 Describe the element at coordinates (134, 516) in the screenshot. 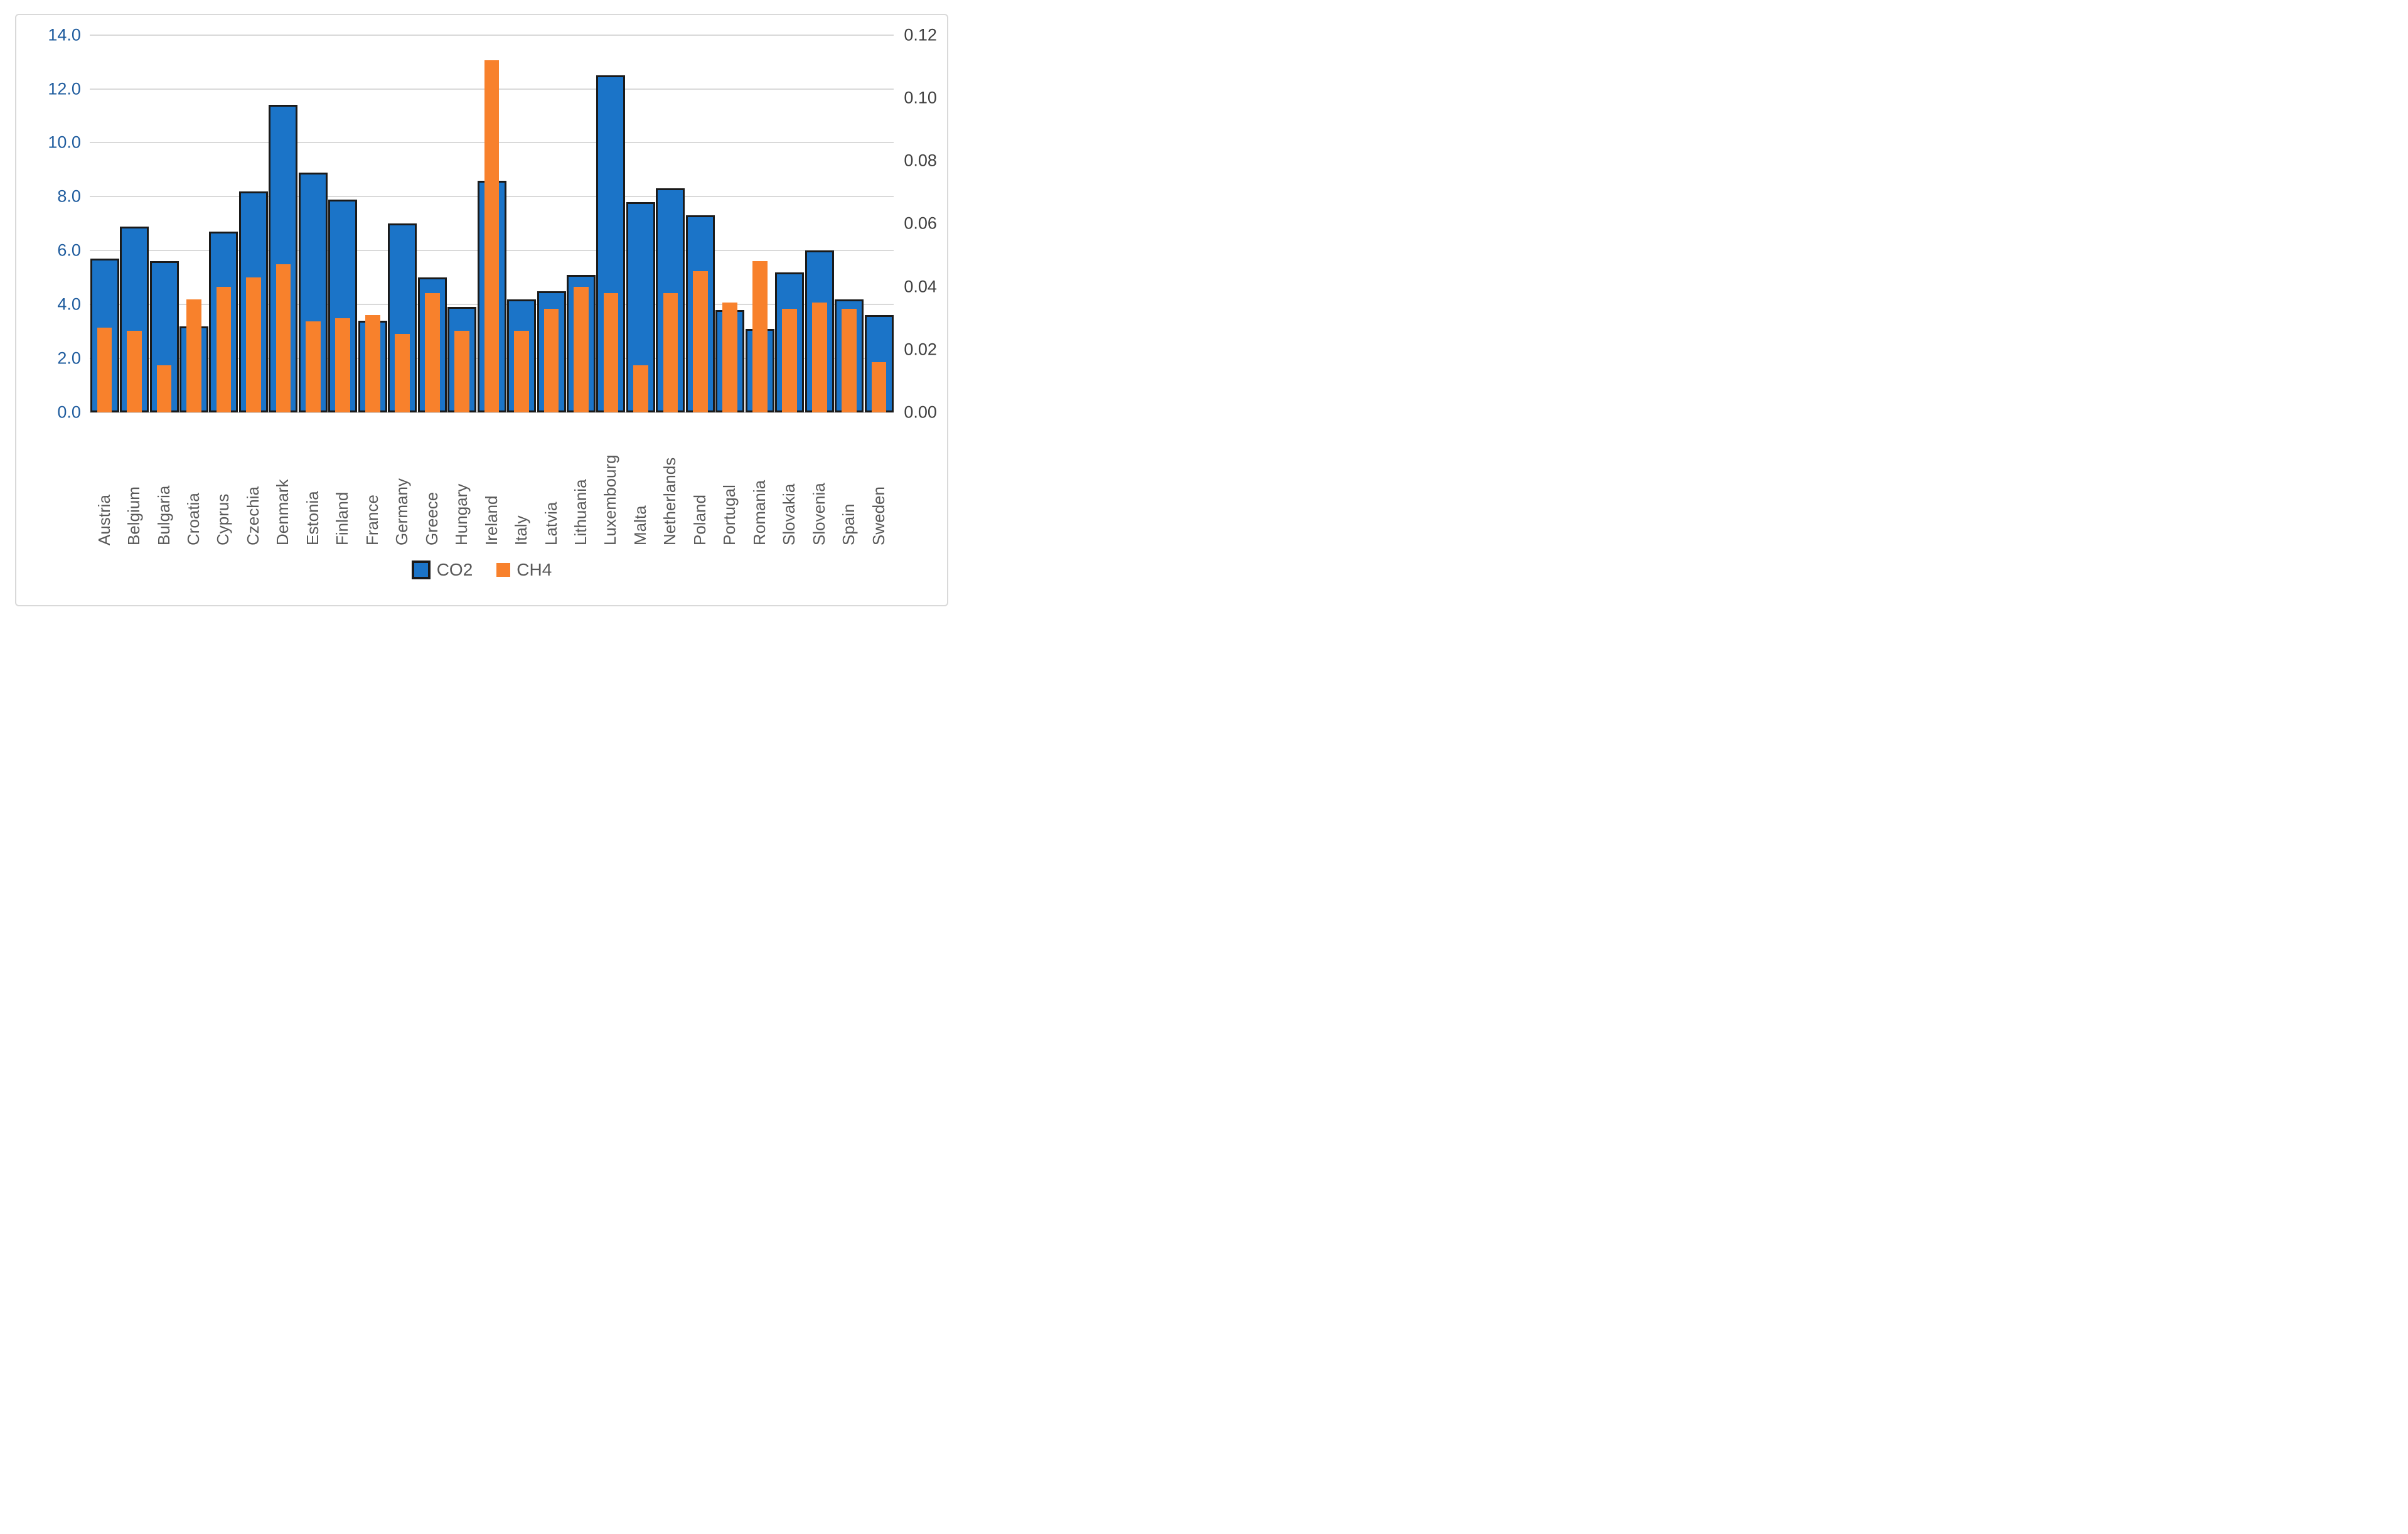

I see `category-label: Belgium` at that location.